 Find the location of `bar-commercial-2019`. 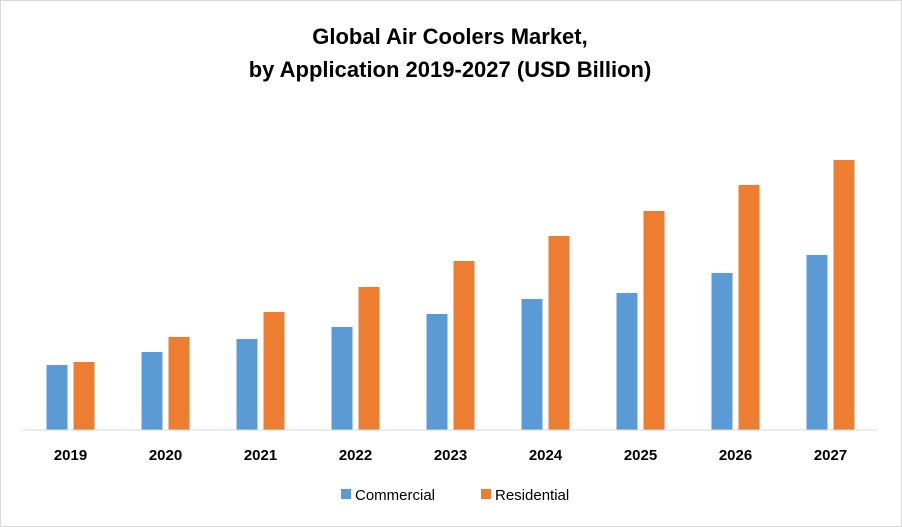

bar-commercial-2019 is located at coordinates (57, 397).